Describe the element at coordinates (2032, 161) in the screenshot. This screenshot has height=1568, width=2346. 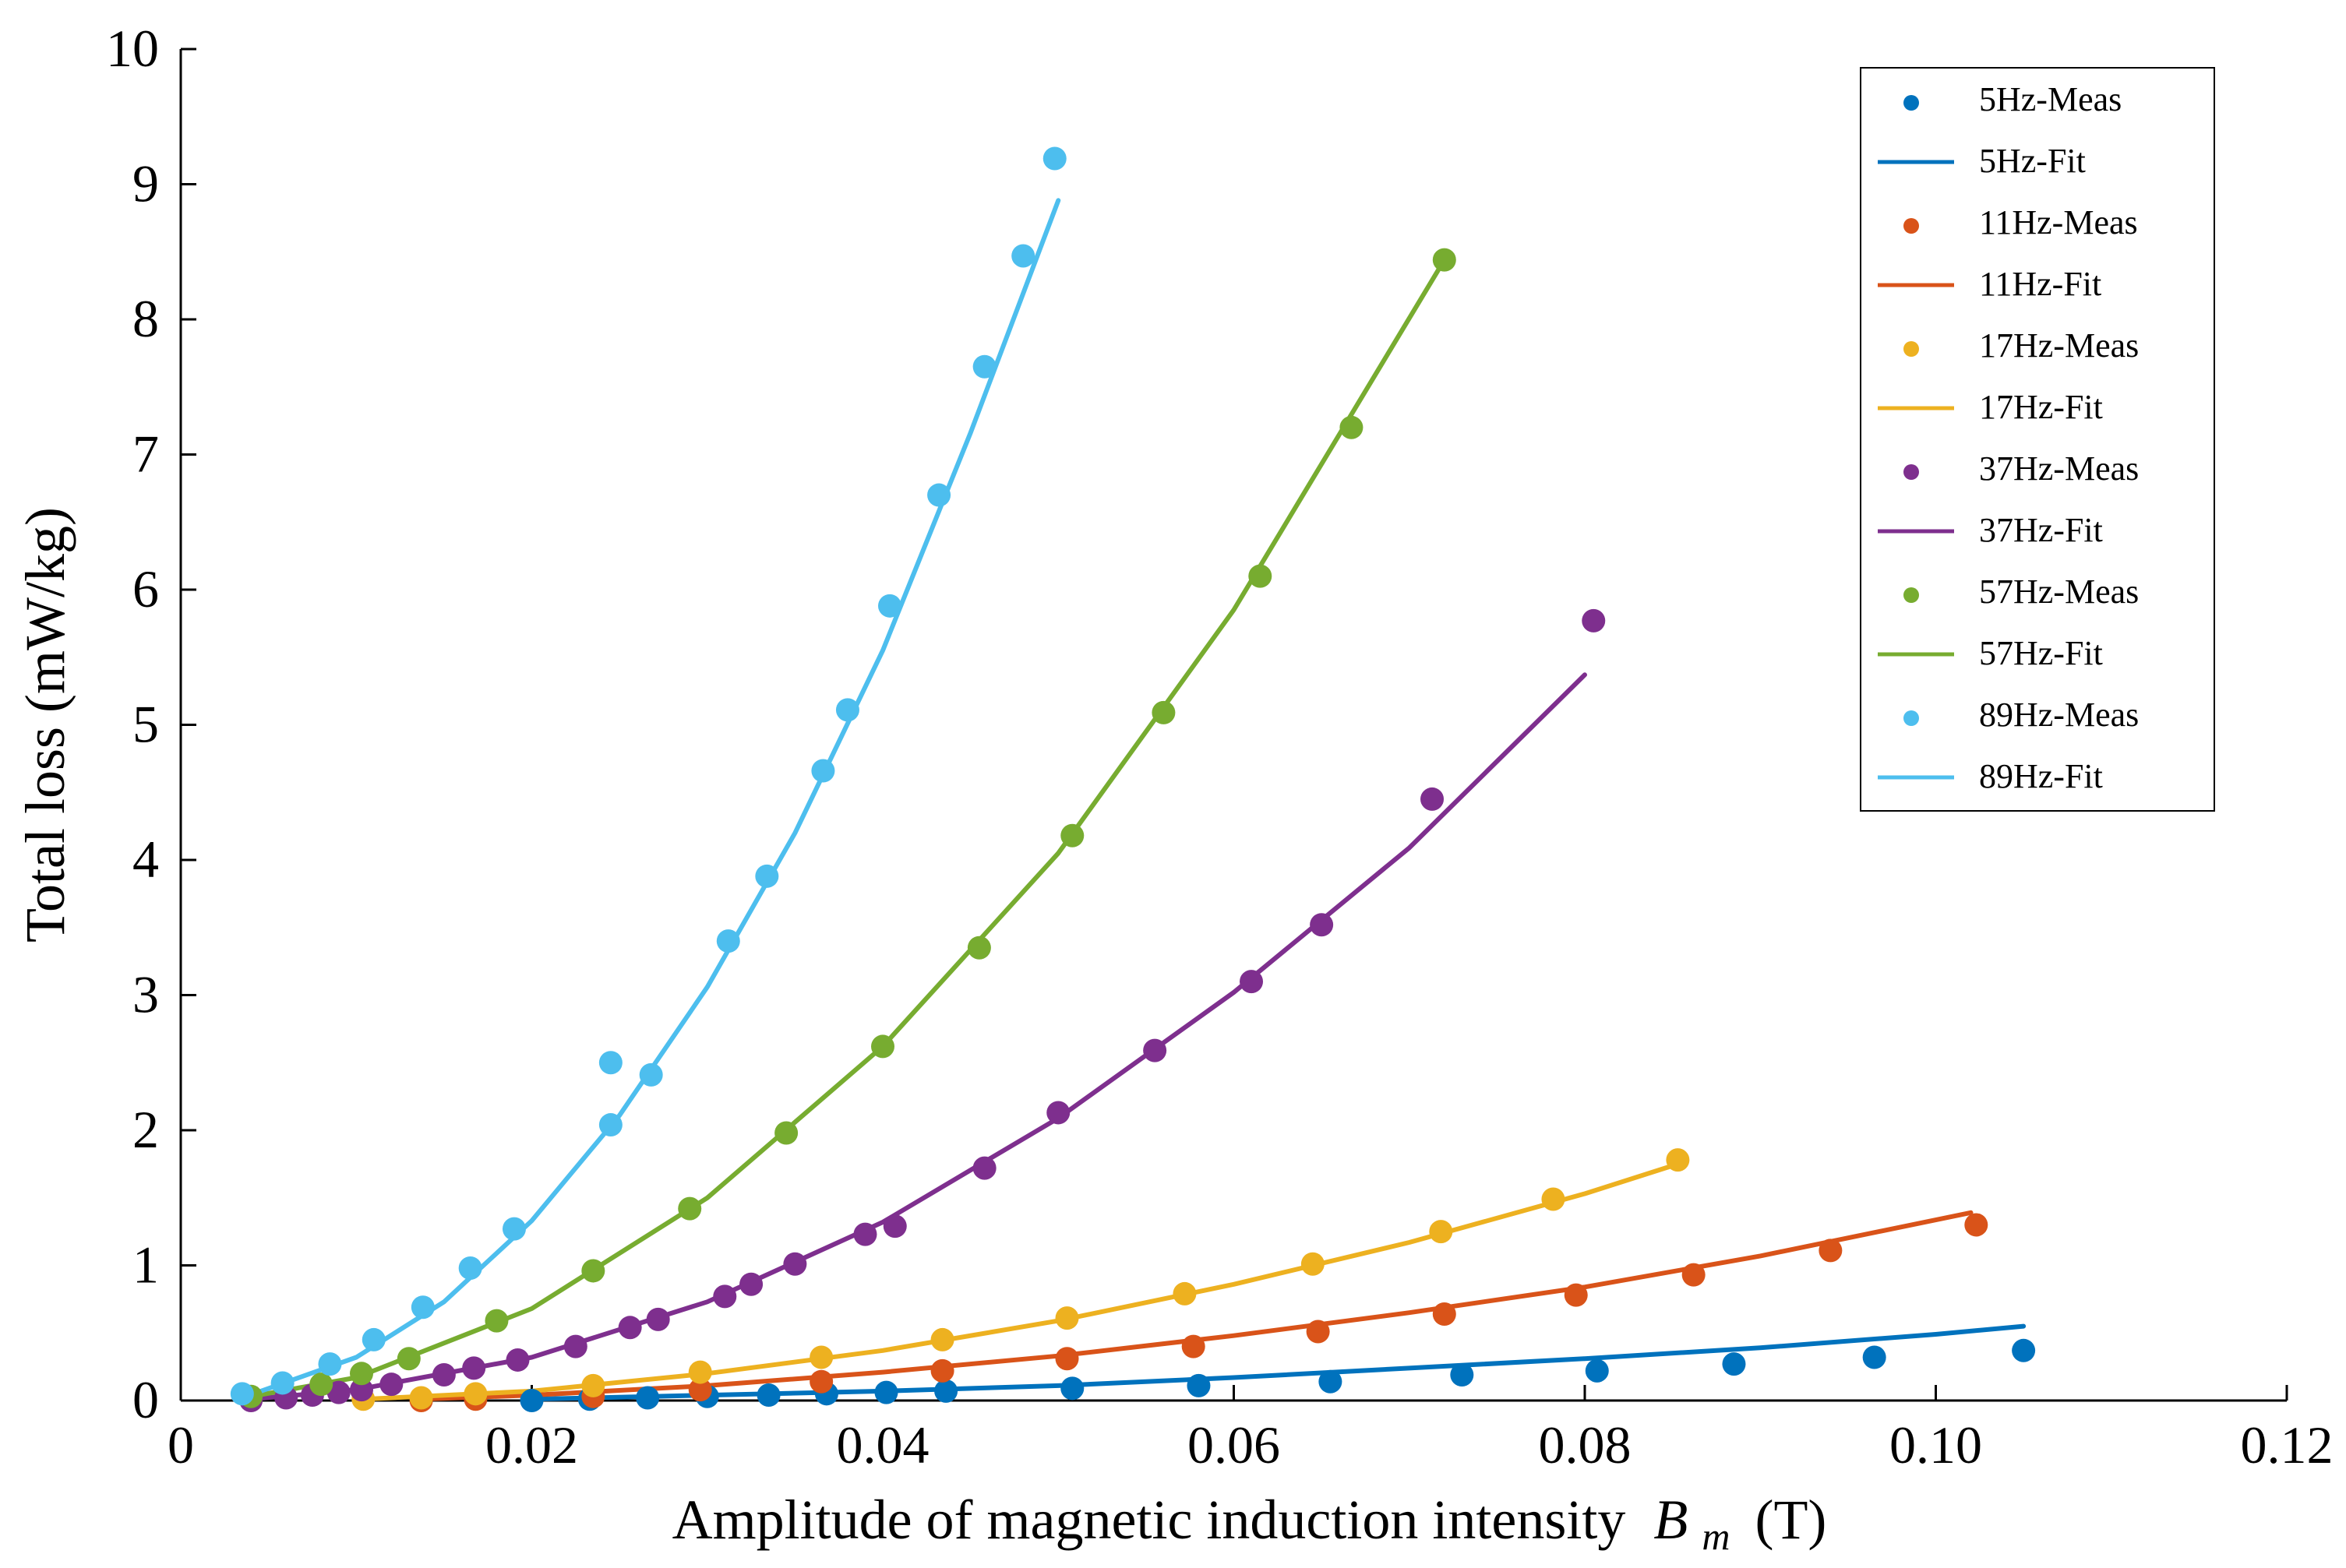
I see `legend-label-5Hz-fit: 5Hz-Fit` at that location.